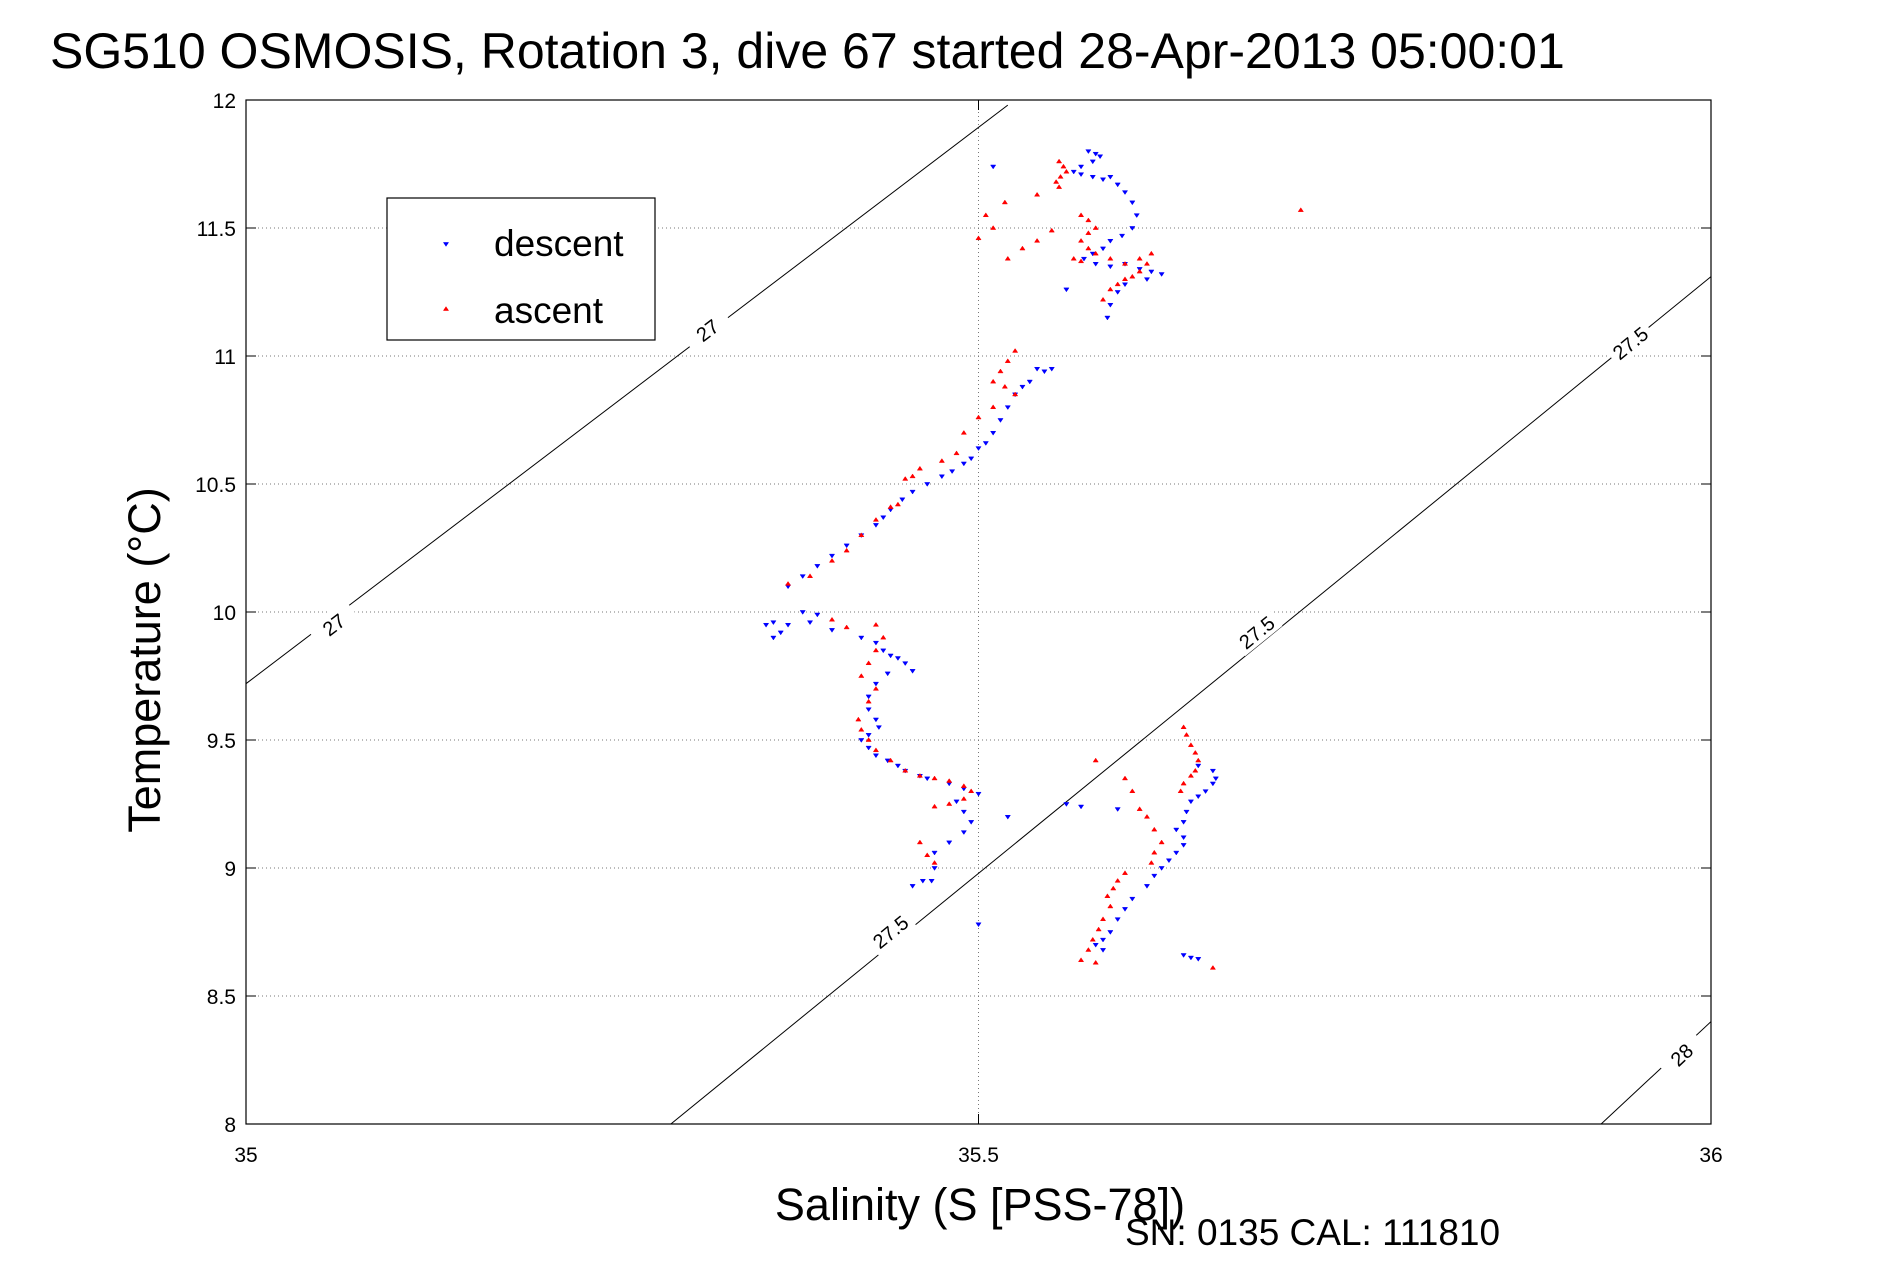  Describe the element at coordinates (533, 243) in the screenshot. I see `legend-item-descent: descent` at that location.